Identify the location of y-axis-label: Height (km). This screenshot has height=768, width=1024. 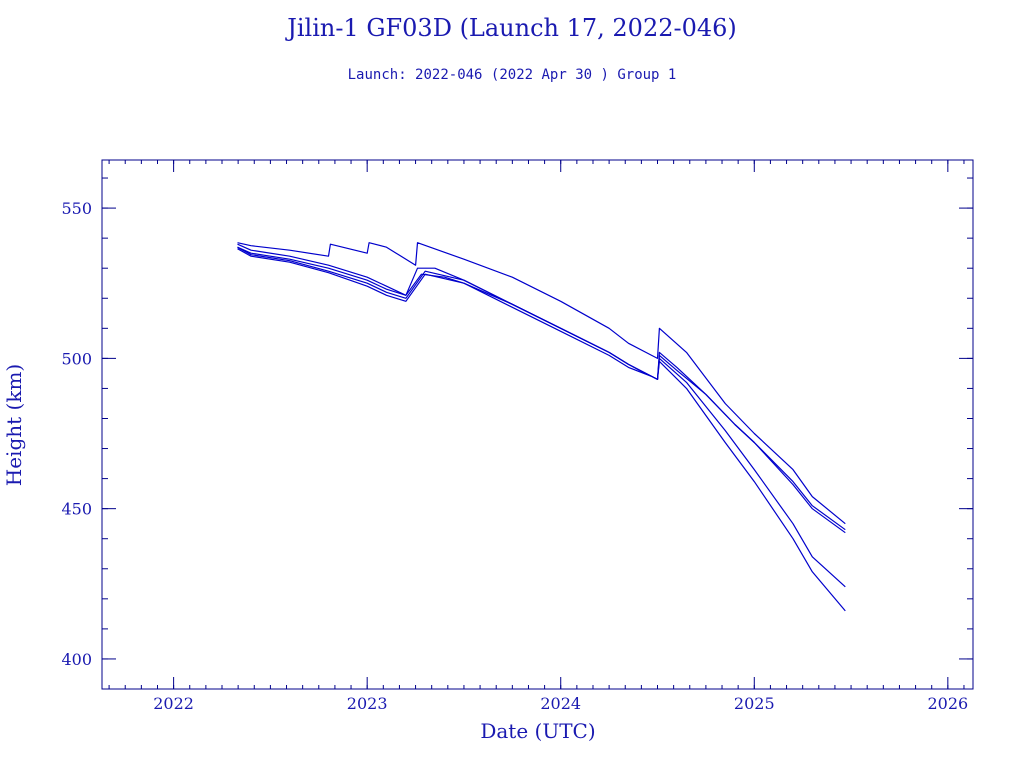
(14, 425).